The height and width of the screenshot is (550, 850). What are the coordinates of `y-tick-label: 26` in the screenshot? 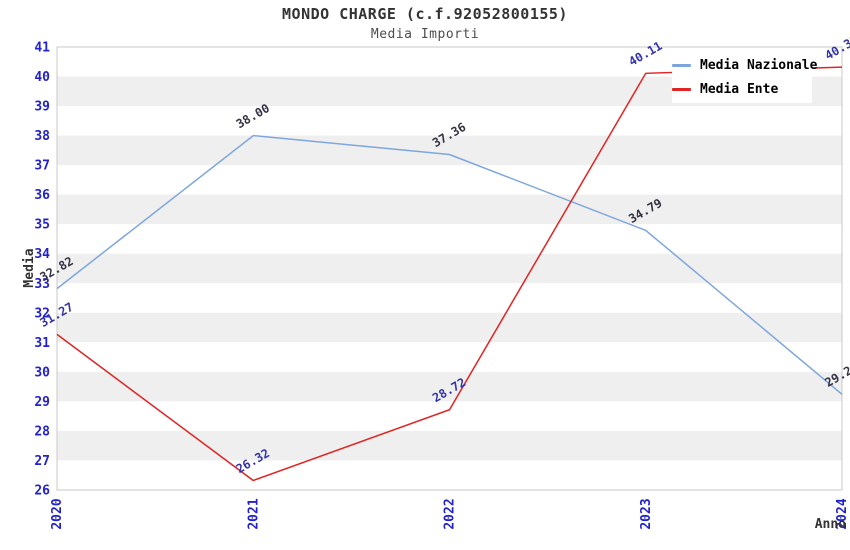 It's located at (42, 491).